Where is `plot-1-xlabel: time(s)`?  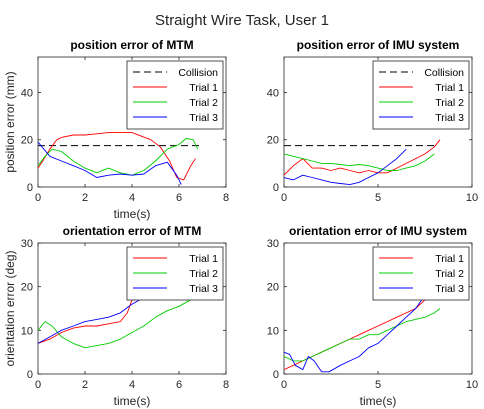
plot-1-xlabel: time(s) is located at coordinates (132, 214).